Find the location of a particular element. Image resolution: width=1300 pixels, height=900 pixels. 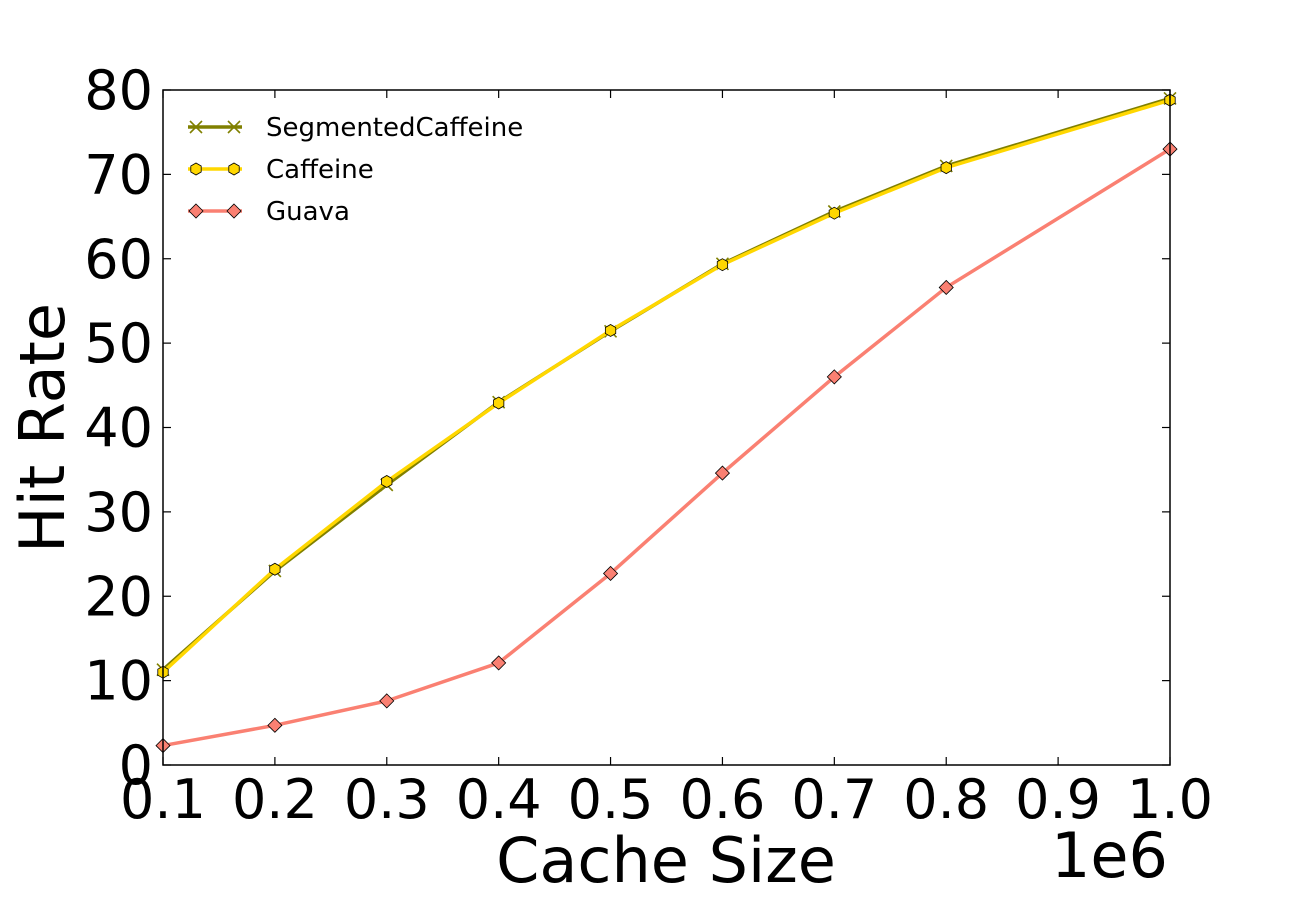

y-axis-title: Hit Rate is located at coordinates (42, 428).